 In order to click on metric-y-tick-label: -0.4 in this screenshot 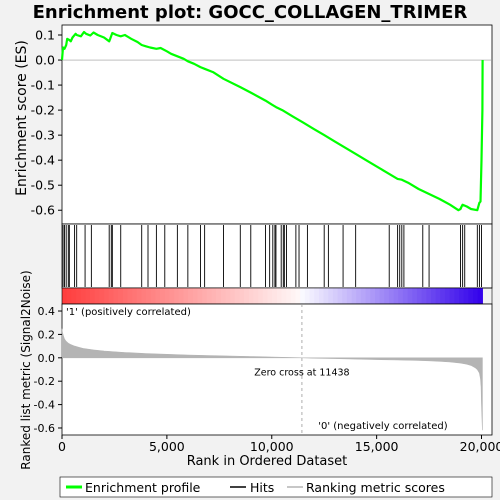, I will do `click(44, 405)`.